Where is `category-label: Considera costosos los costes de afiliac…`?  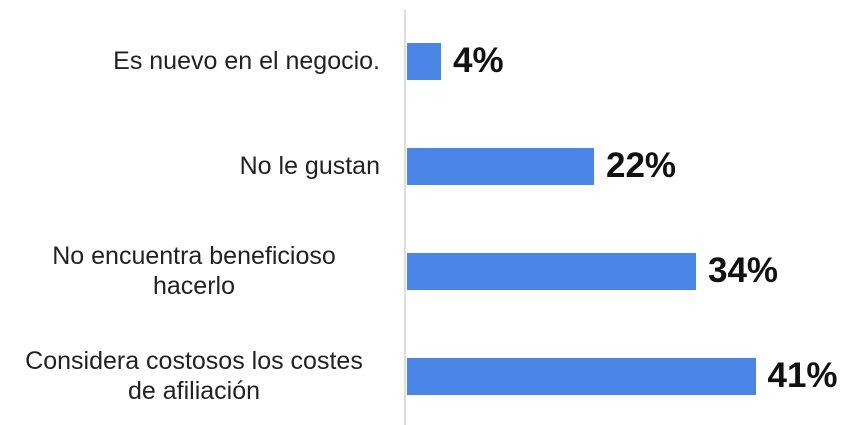 category-label: Considera costosos los costes de afiliac… is located at coordinates (194, 376).